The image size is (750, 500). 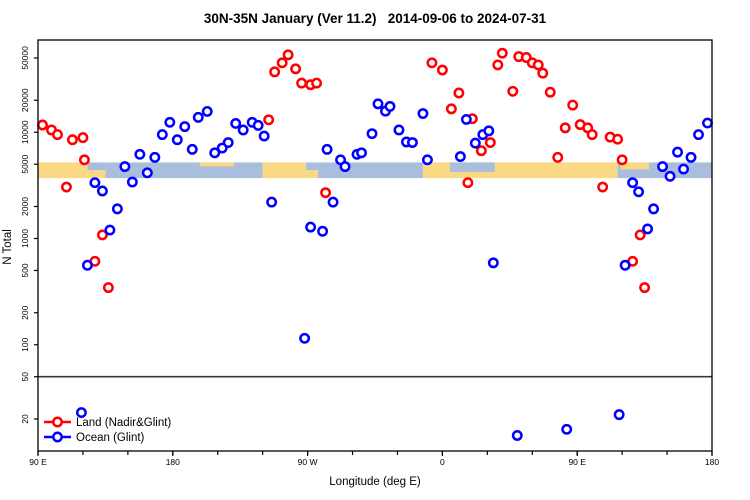 I want to click on x-axis-title: Longitude (deg E), so click(x=375, y=482).